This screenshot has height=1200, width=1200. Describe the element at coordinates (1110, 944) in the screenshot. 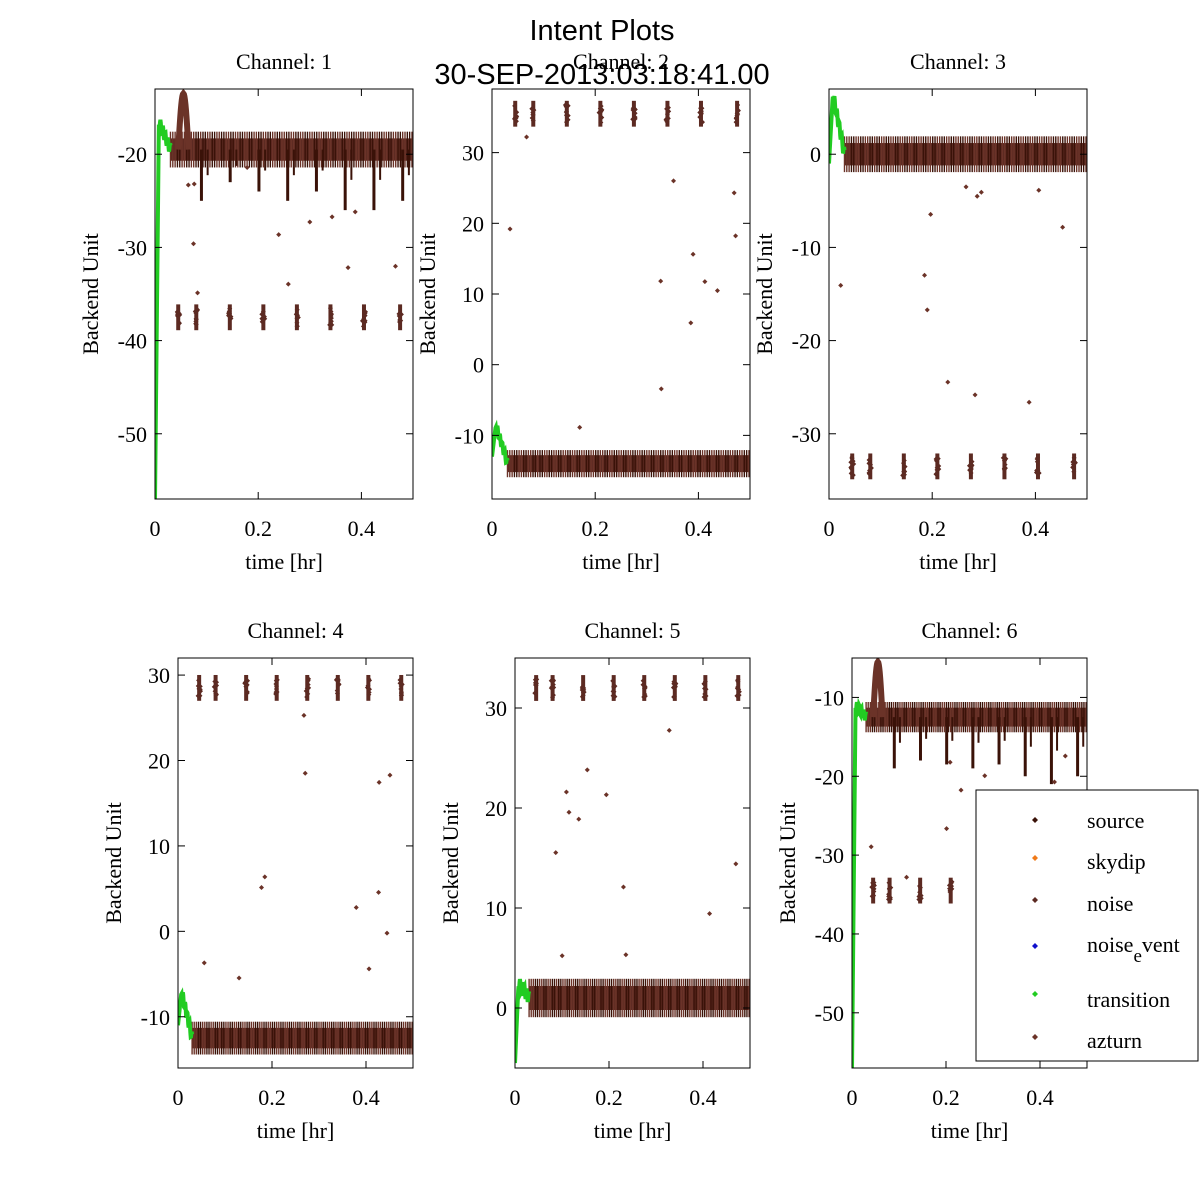

I see `legend-label-noise-event-main: noise` at that location.